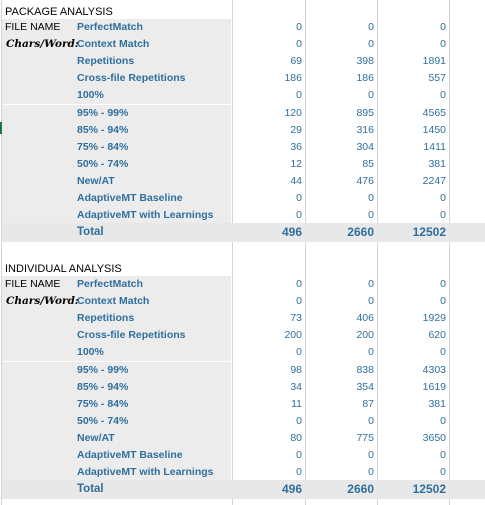  Describe the element at coordinates (242, 147) in the screenshot. I see `table-row: 75% - 84% 36 304 1411` at that location.